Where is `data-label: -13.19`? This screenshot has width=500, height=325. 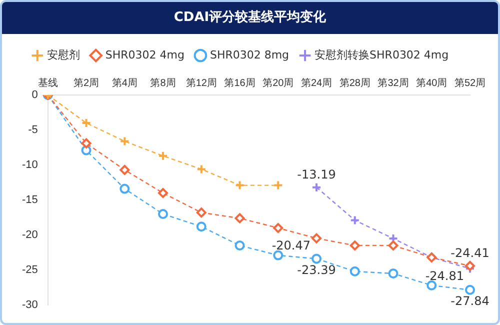
data-label: -13.19 is located at coordinates (316, 174).